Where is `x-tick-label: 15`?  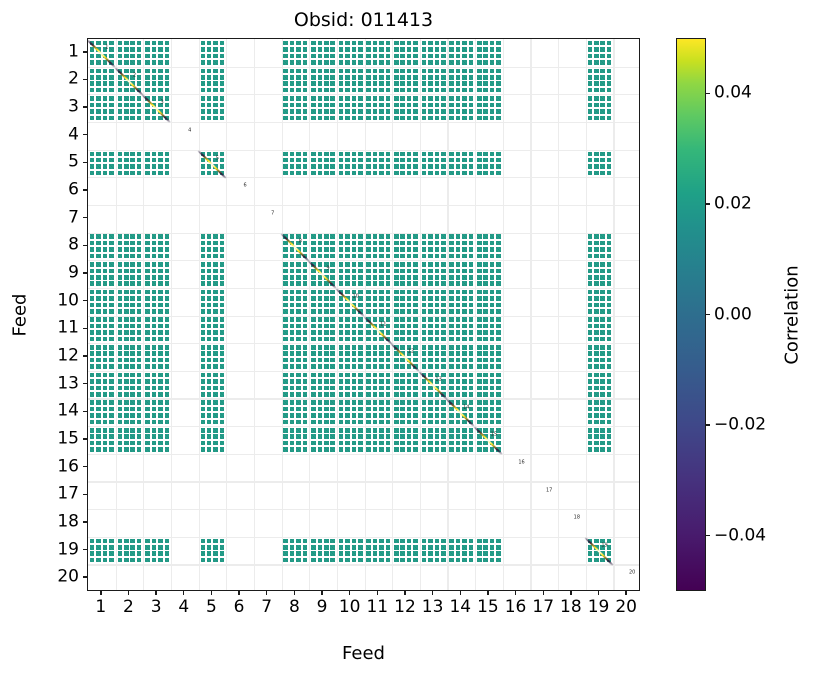
x-tick-label: 15 is located at coordinates (488, 607).